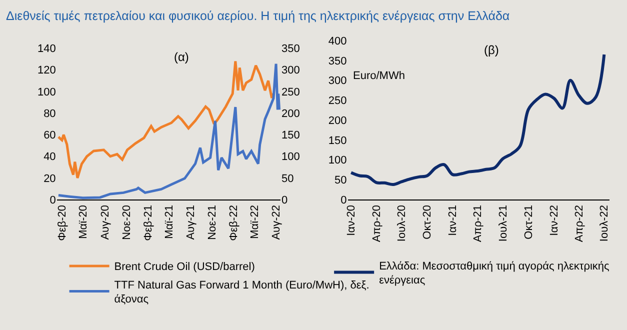 The width and height of the screenshot is (627, 330). What do you see at coordinates (428, 222) in the screenshot?
I see `x-tick-label: Οκτ-20` at bounding box center [428, 222].